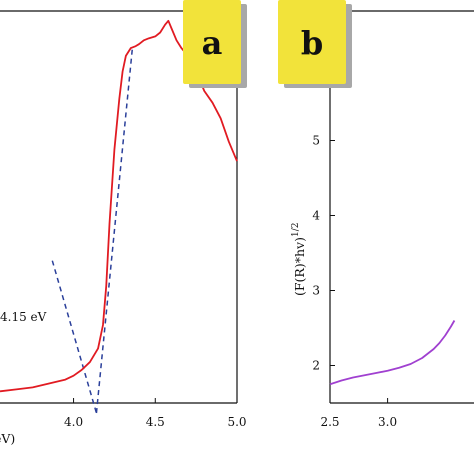 Image resolution: width=474 pixels, height=474 pixels. I want to click on panel-a-tangent, so click(114, 231).